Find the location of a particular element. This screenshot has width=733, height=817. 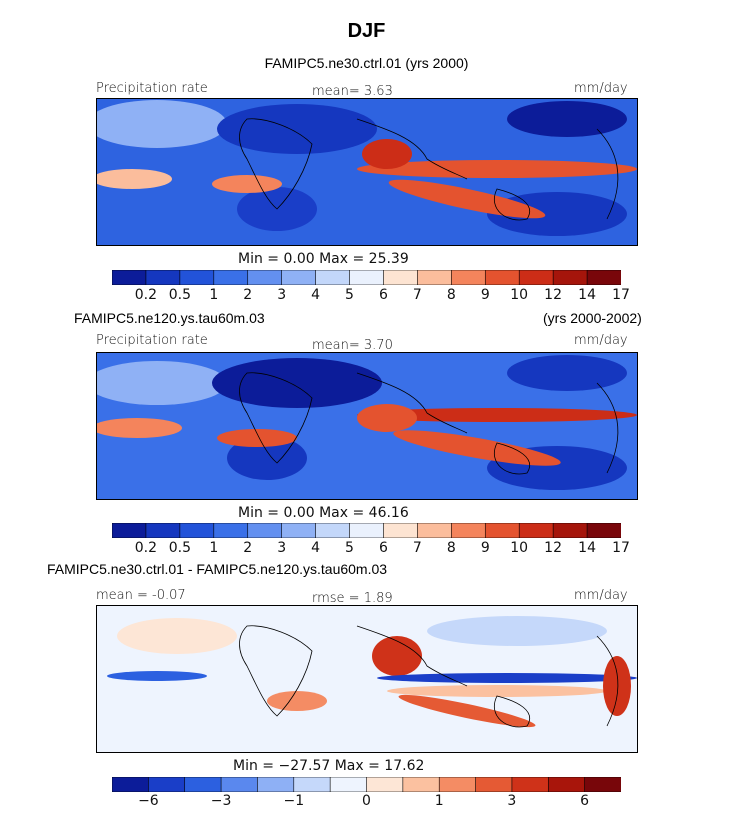

panel1-pac-itcz is located at coordinates (497, 169).